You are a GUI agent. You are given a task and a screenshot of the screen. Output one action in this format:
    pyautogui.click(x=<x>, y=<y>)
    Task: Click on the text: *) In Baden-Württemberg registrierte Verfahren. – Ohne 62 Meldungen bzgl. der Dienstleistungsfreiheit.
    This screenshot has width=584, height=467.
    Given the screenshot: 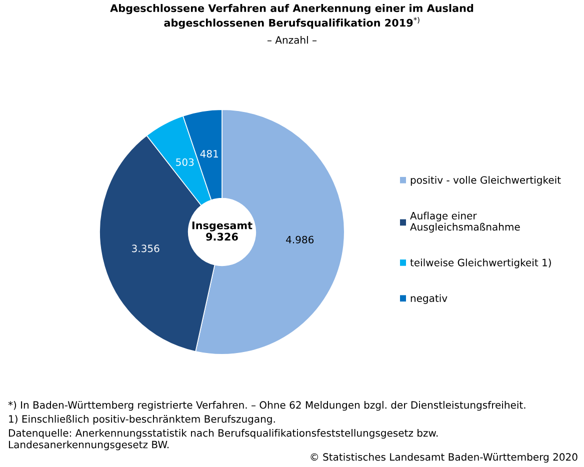 What is the action you would take?
    pyautogui.click(x=267, y=406)
    